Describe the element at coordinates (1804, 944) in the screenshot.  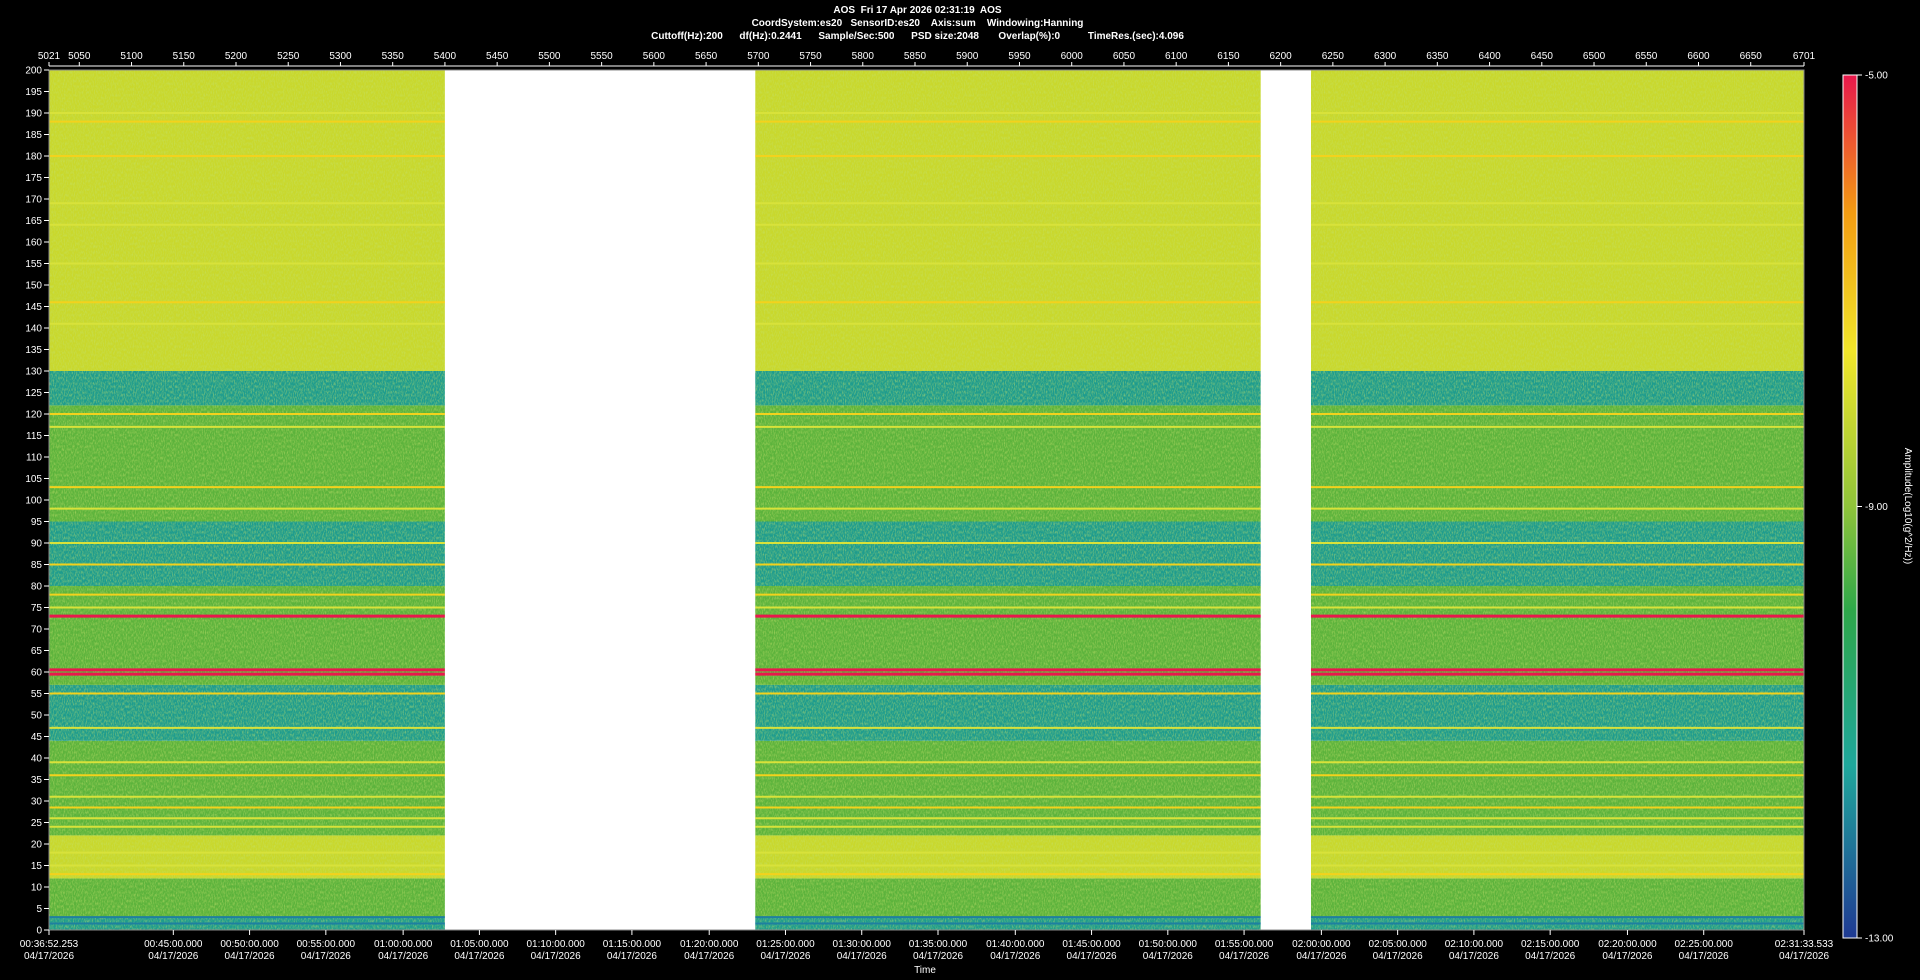
I see `bottom-tick-time: 02:31:33.533` at that location.